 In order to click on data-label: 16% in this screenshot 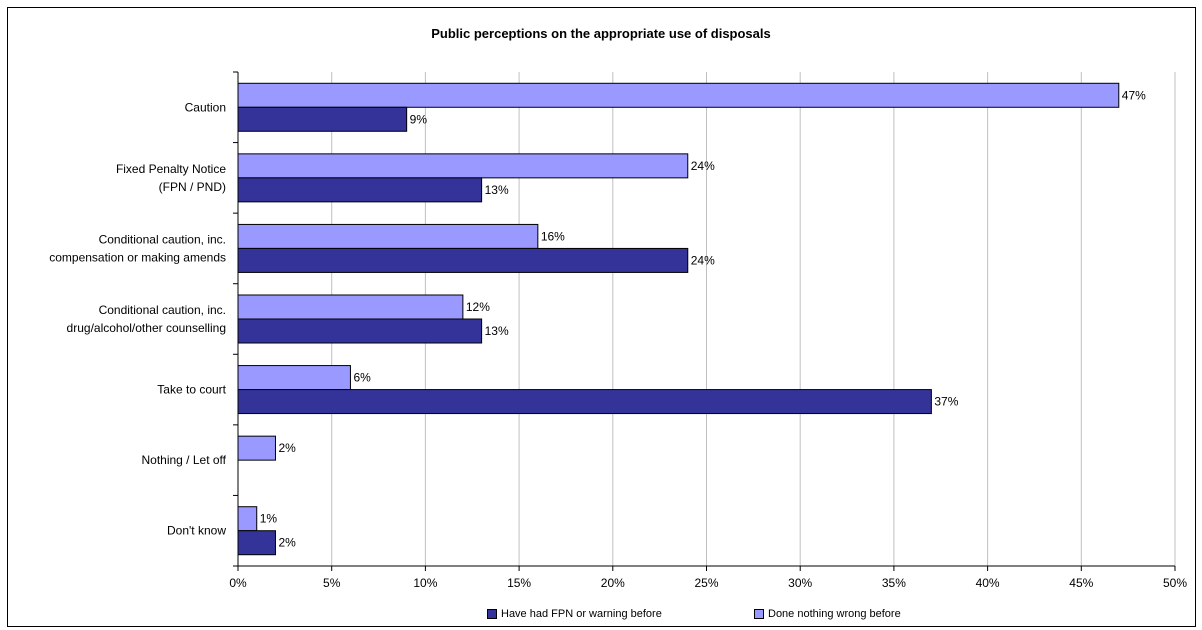, I will do `click(553, 236)`.